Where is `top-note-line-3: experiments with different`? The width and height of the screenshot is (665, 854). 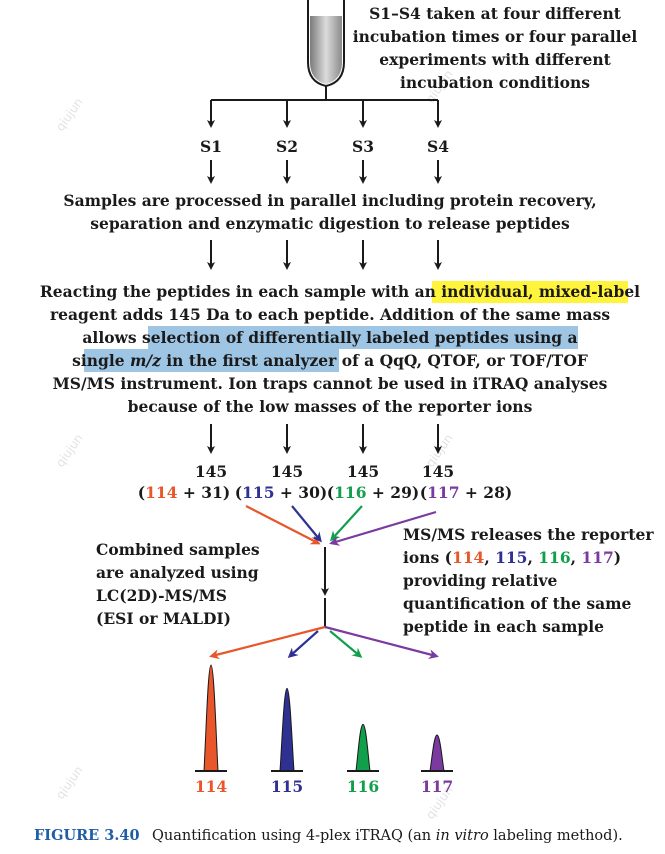
top-note-line-3: experiments with different is located at coordinates (495, 59).